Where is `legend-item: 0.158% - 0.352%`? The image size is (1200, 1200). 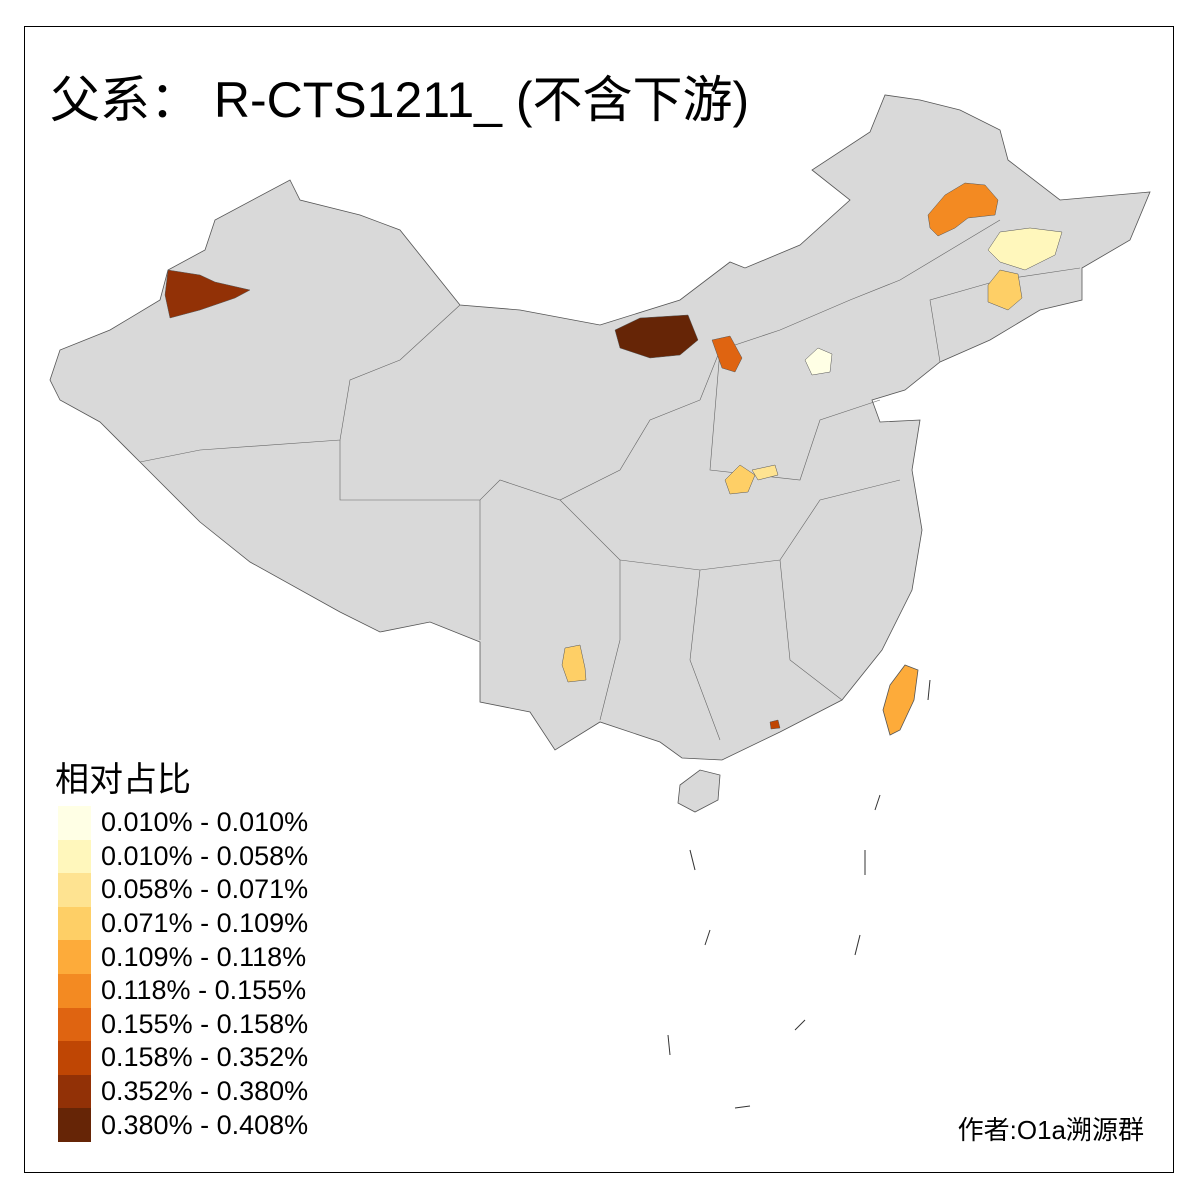
legend-item: 0.158% - 0.352% is located at coordinates (183, 1058).